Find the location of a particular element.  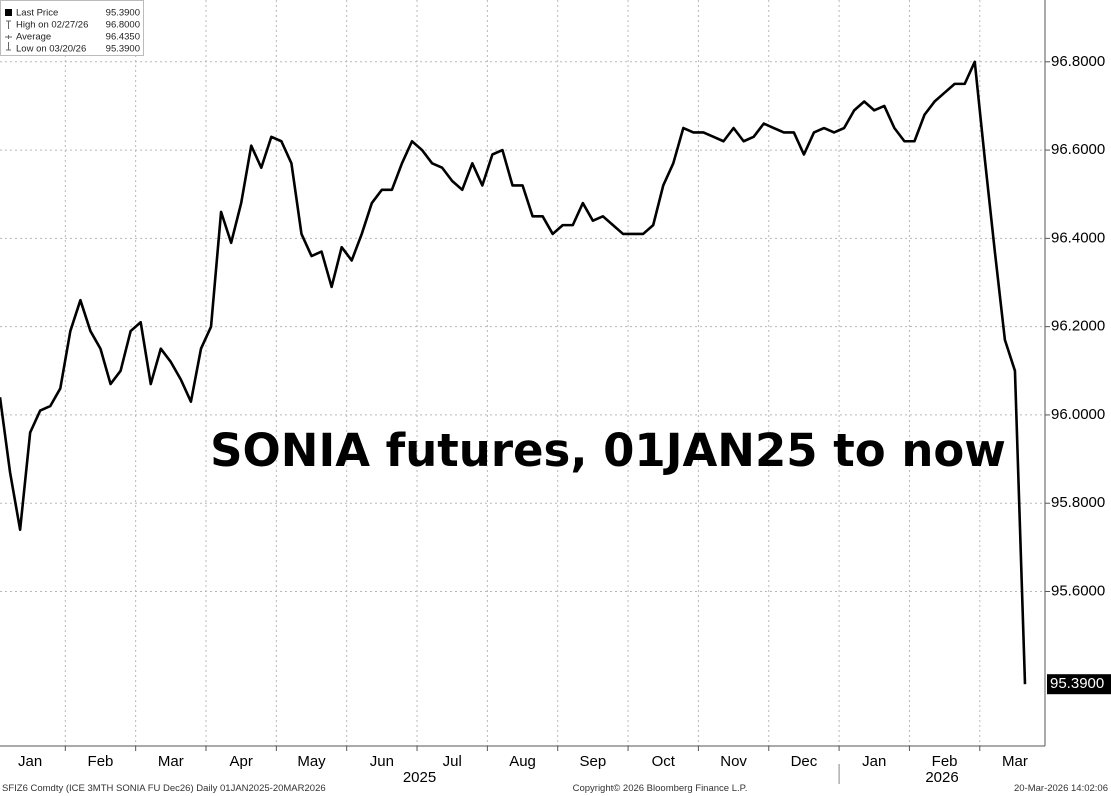

y-tick-label: 95.6000 is located at coordinates (1078, 590).